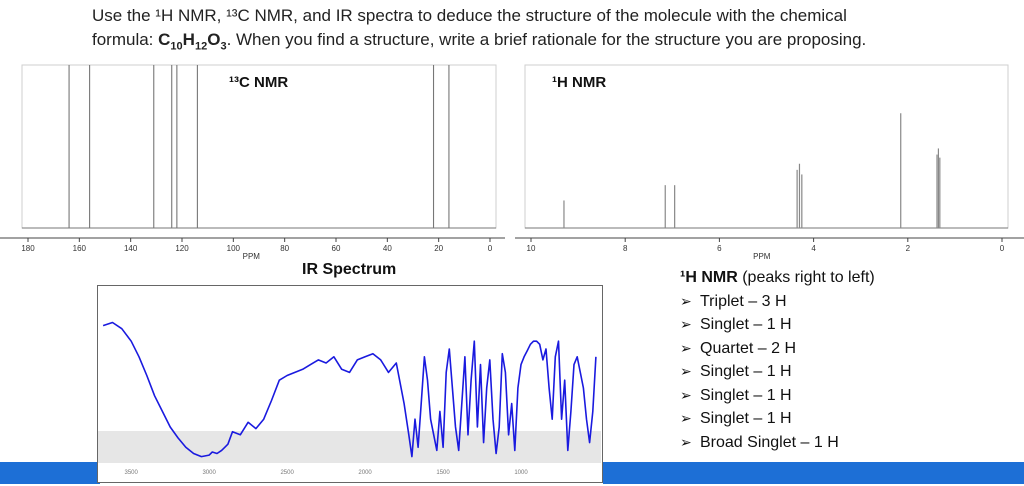 Image resolution: width=1024 pixels, height=486 pixels. Describe the element at coordinates (234, 248) in the screenshot. I see `c13-tick-label: 100` at that location.